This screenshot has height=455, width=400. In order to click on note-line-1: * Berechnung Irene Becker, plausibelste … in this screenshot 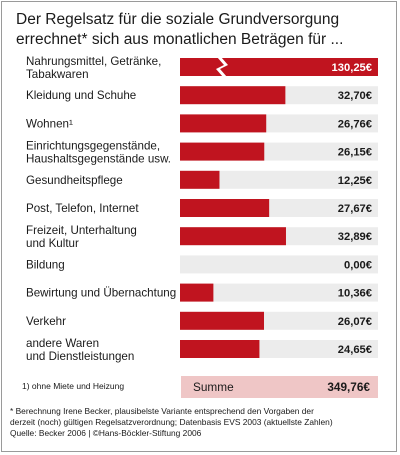, I will do `click(162, 411)`.